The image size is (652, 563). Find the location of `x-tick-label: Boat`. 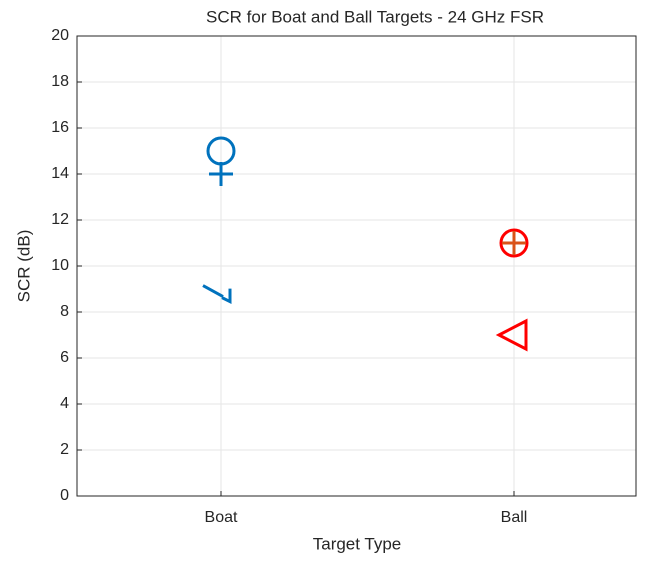

x-tick-label: Boat is located at coordinates (221, 517).